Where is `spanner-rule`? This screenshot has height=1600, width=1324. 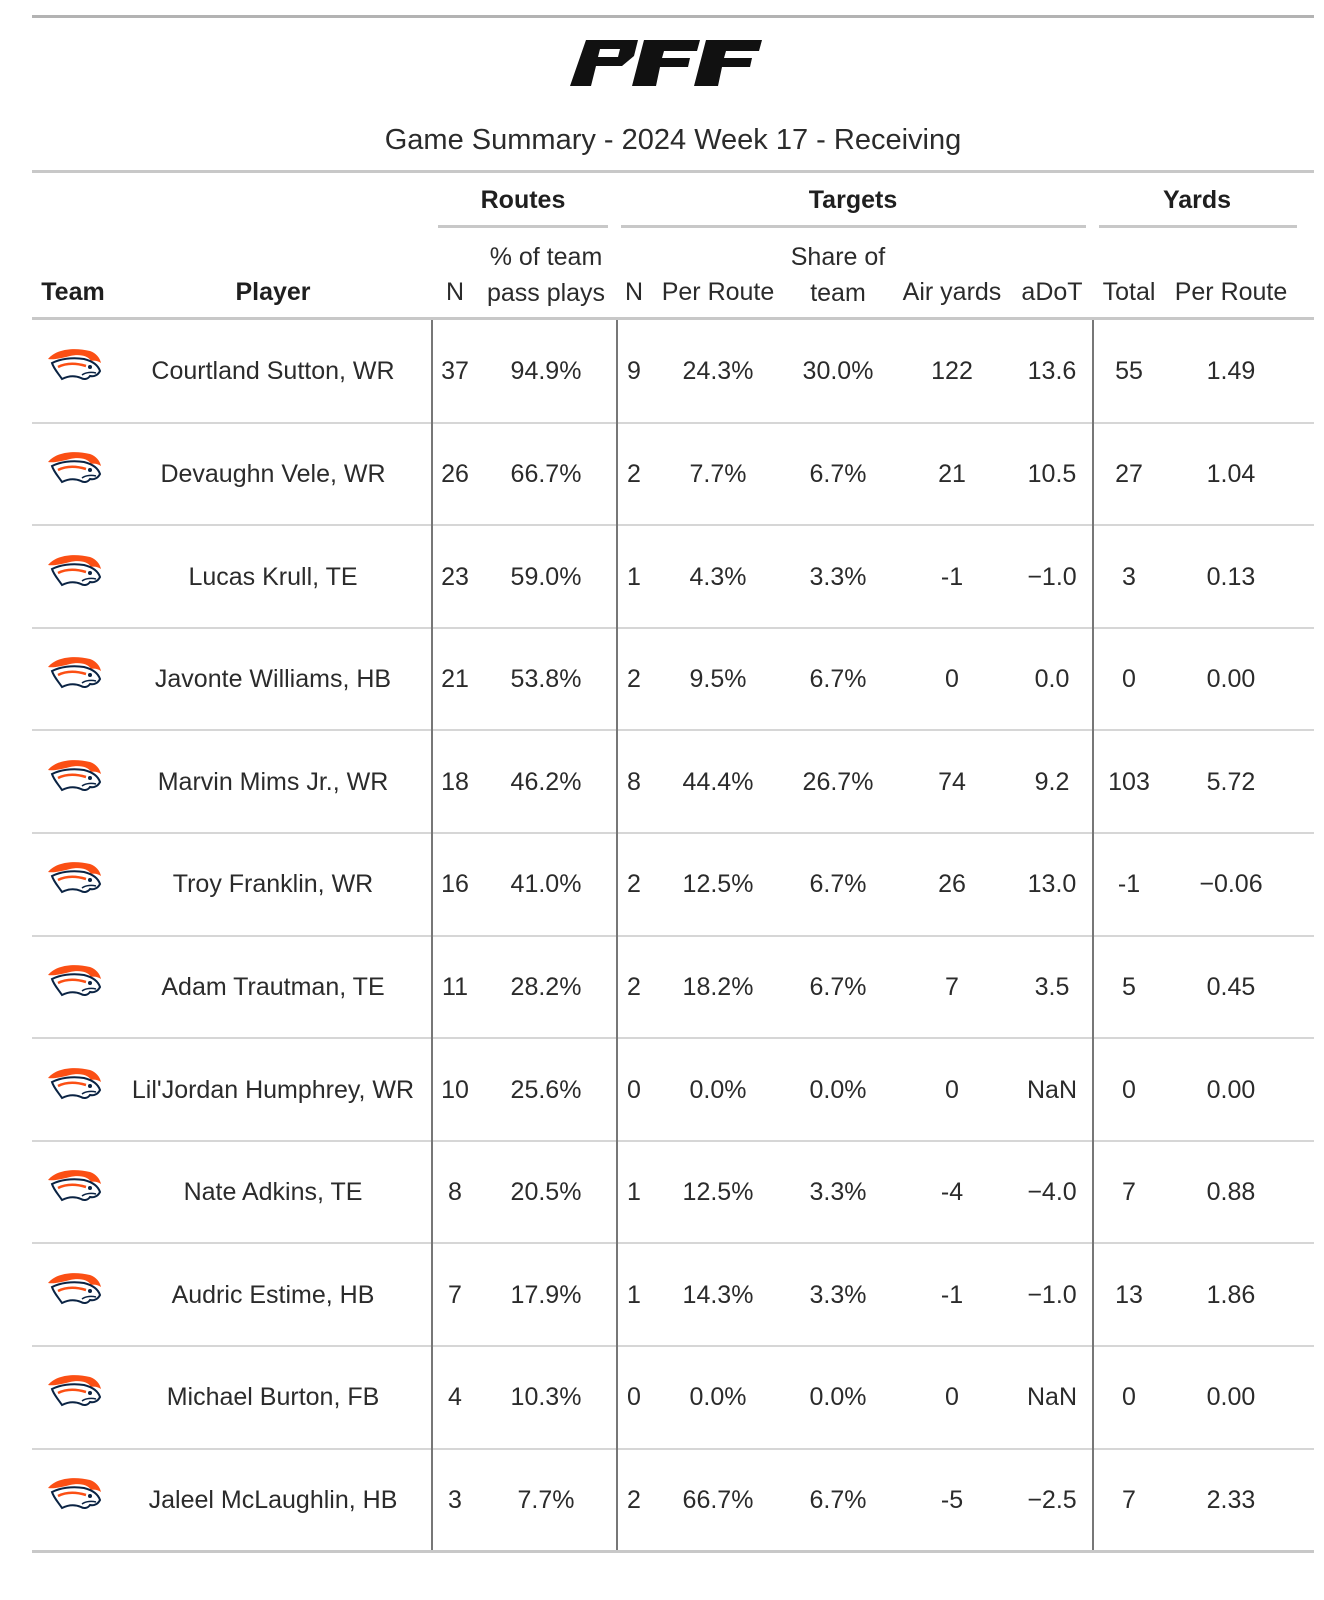
spanner-rule is located at coordinates (523, 226).